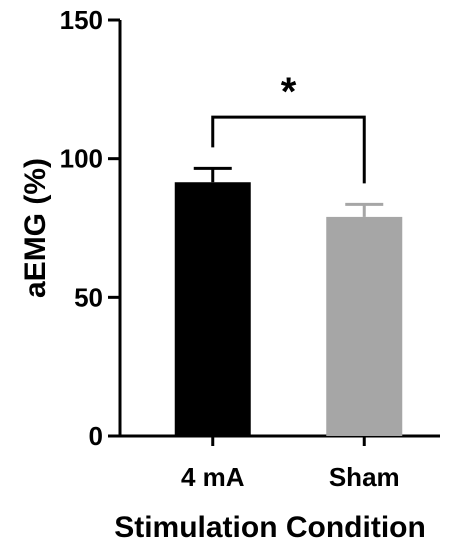  I want to click on x-axis-label: Stimulation Condition, so click(270, 527).